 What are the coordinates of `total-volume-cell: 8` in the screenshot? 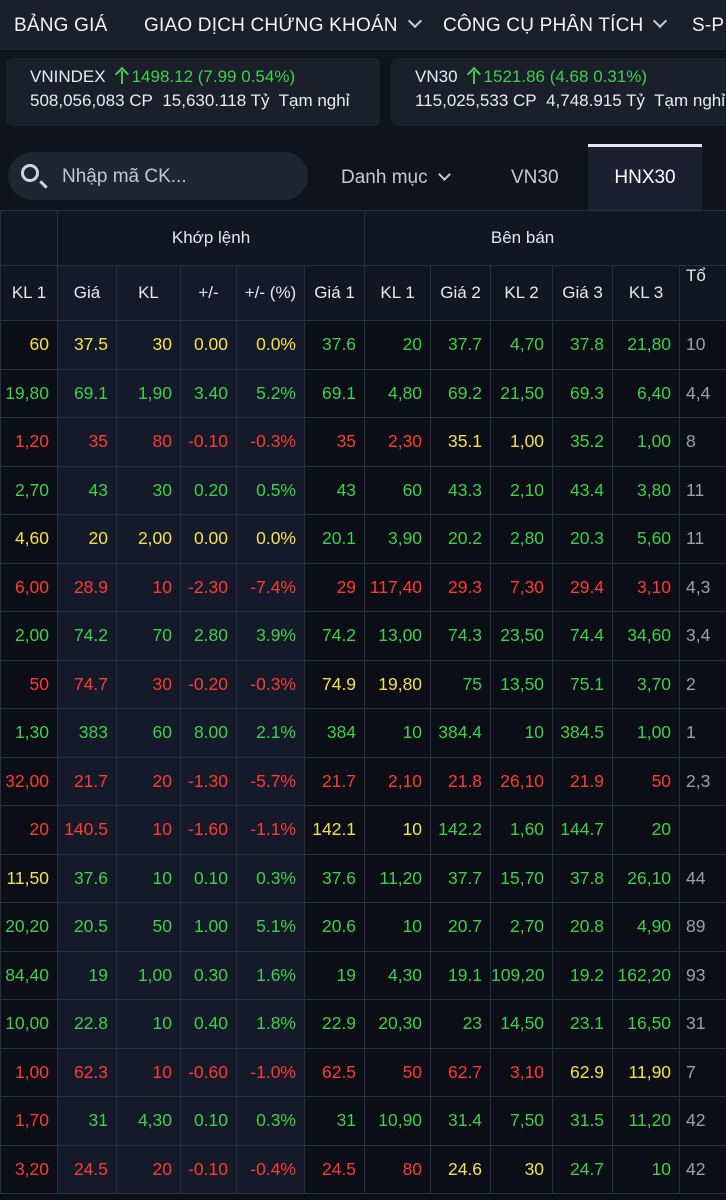 It's located at (702, 442).